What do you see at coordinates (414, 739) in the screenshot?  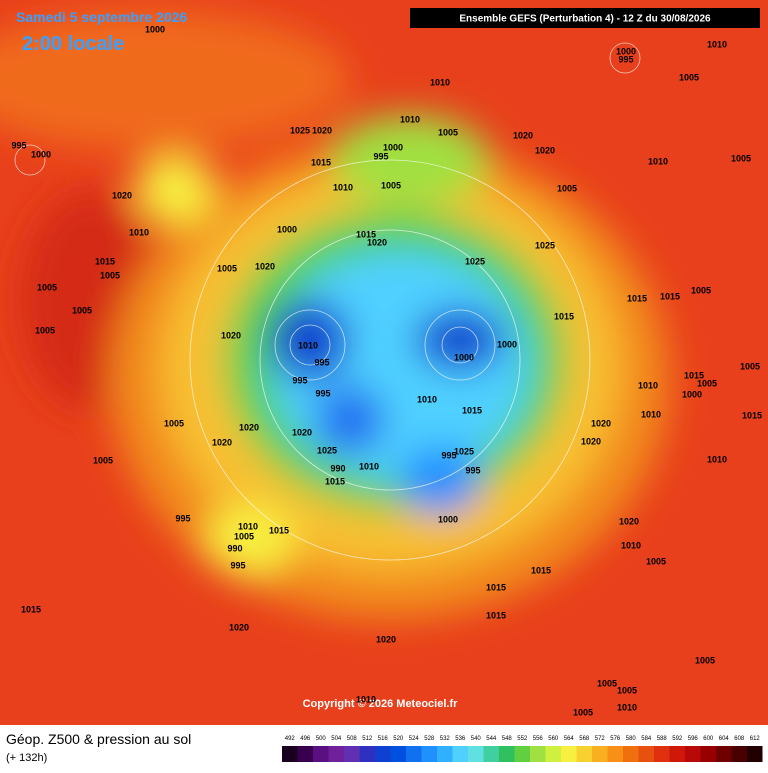 I see `legend-label: 524` at bounding box center [414, 739].